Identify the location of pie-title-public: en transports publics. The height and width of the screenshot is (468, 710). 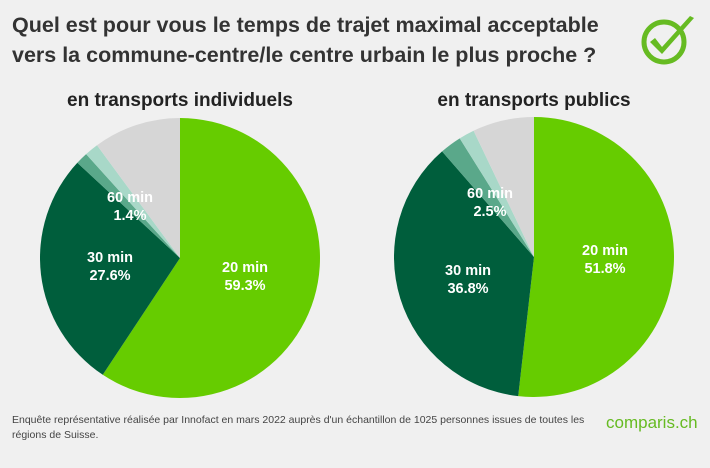
(534, 100).